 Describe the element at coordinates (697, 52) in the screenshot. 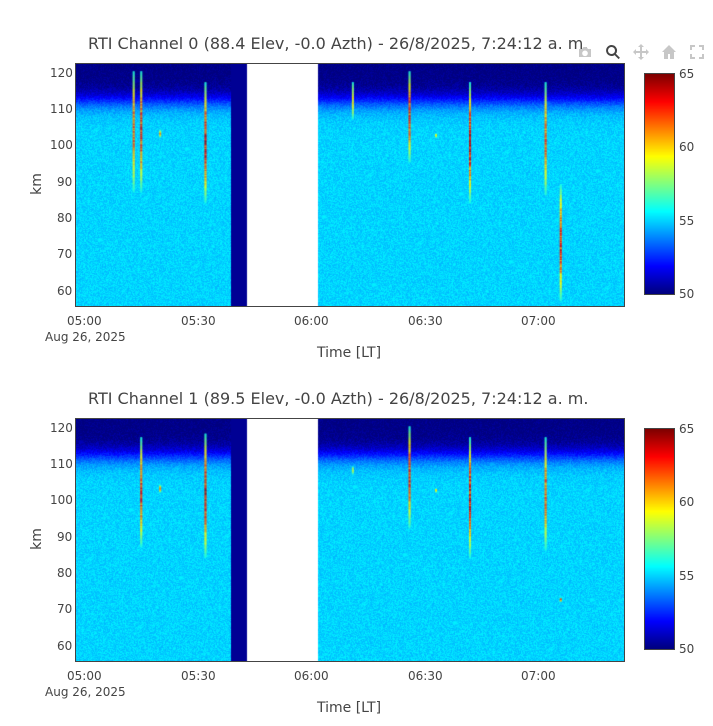

I see `autoscale-icon` at that location.